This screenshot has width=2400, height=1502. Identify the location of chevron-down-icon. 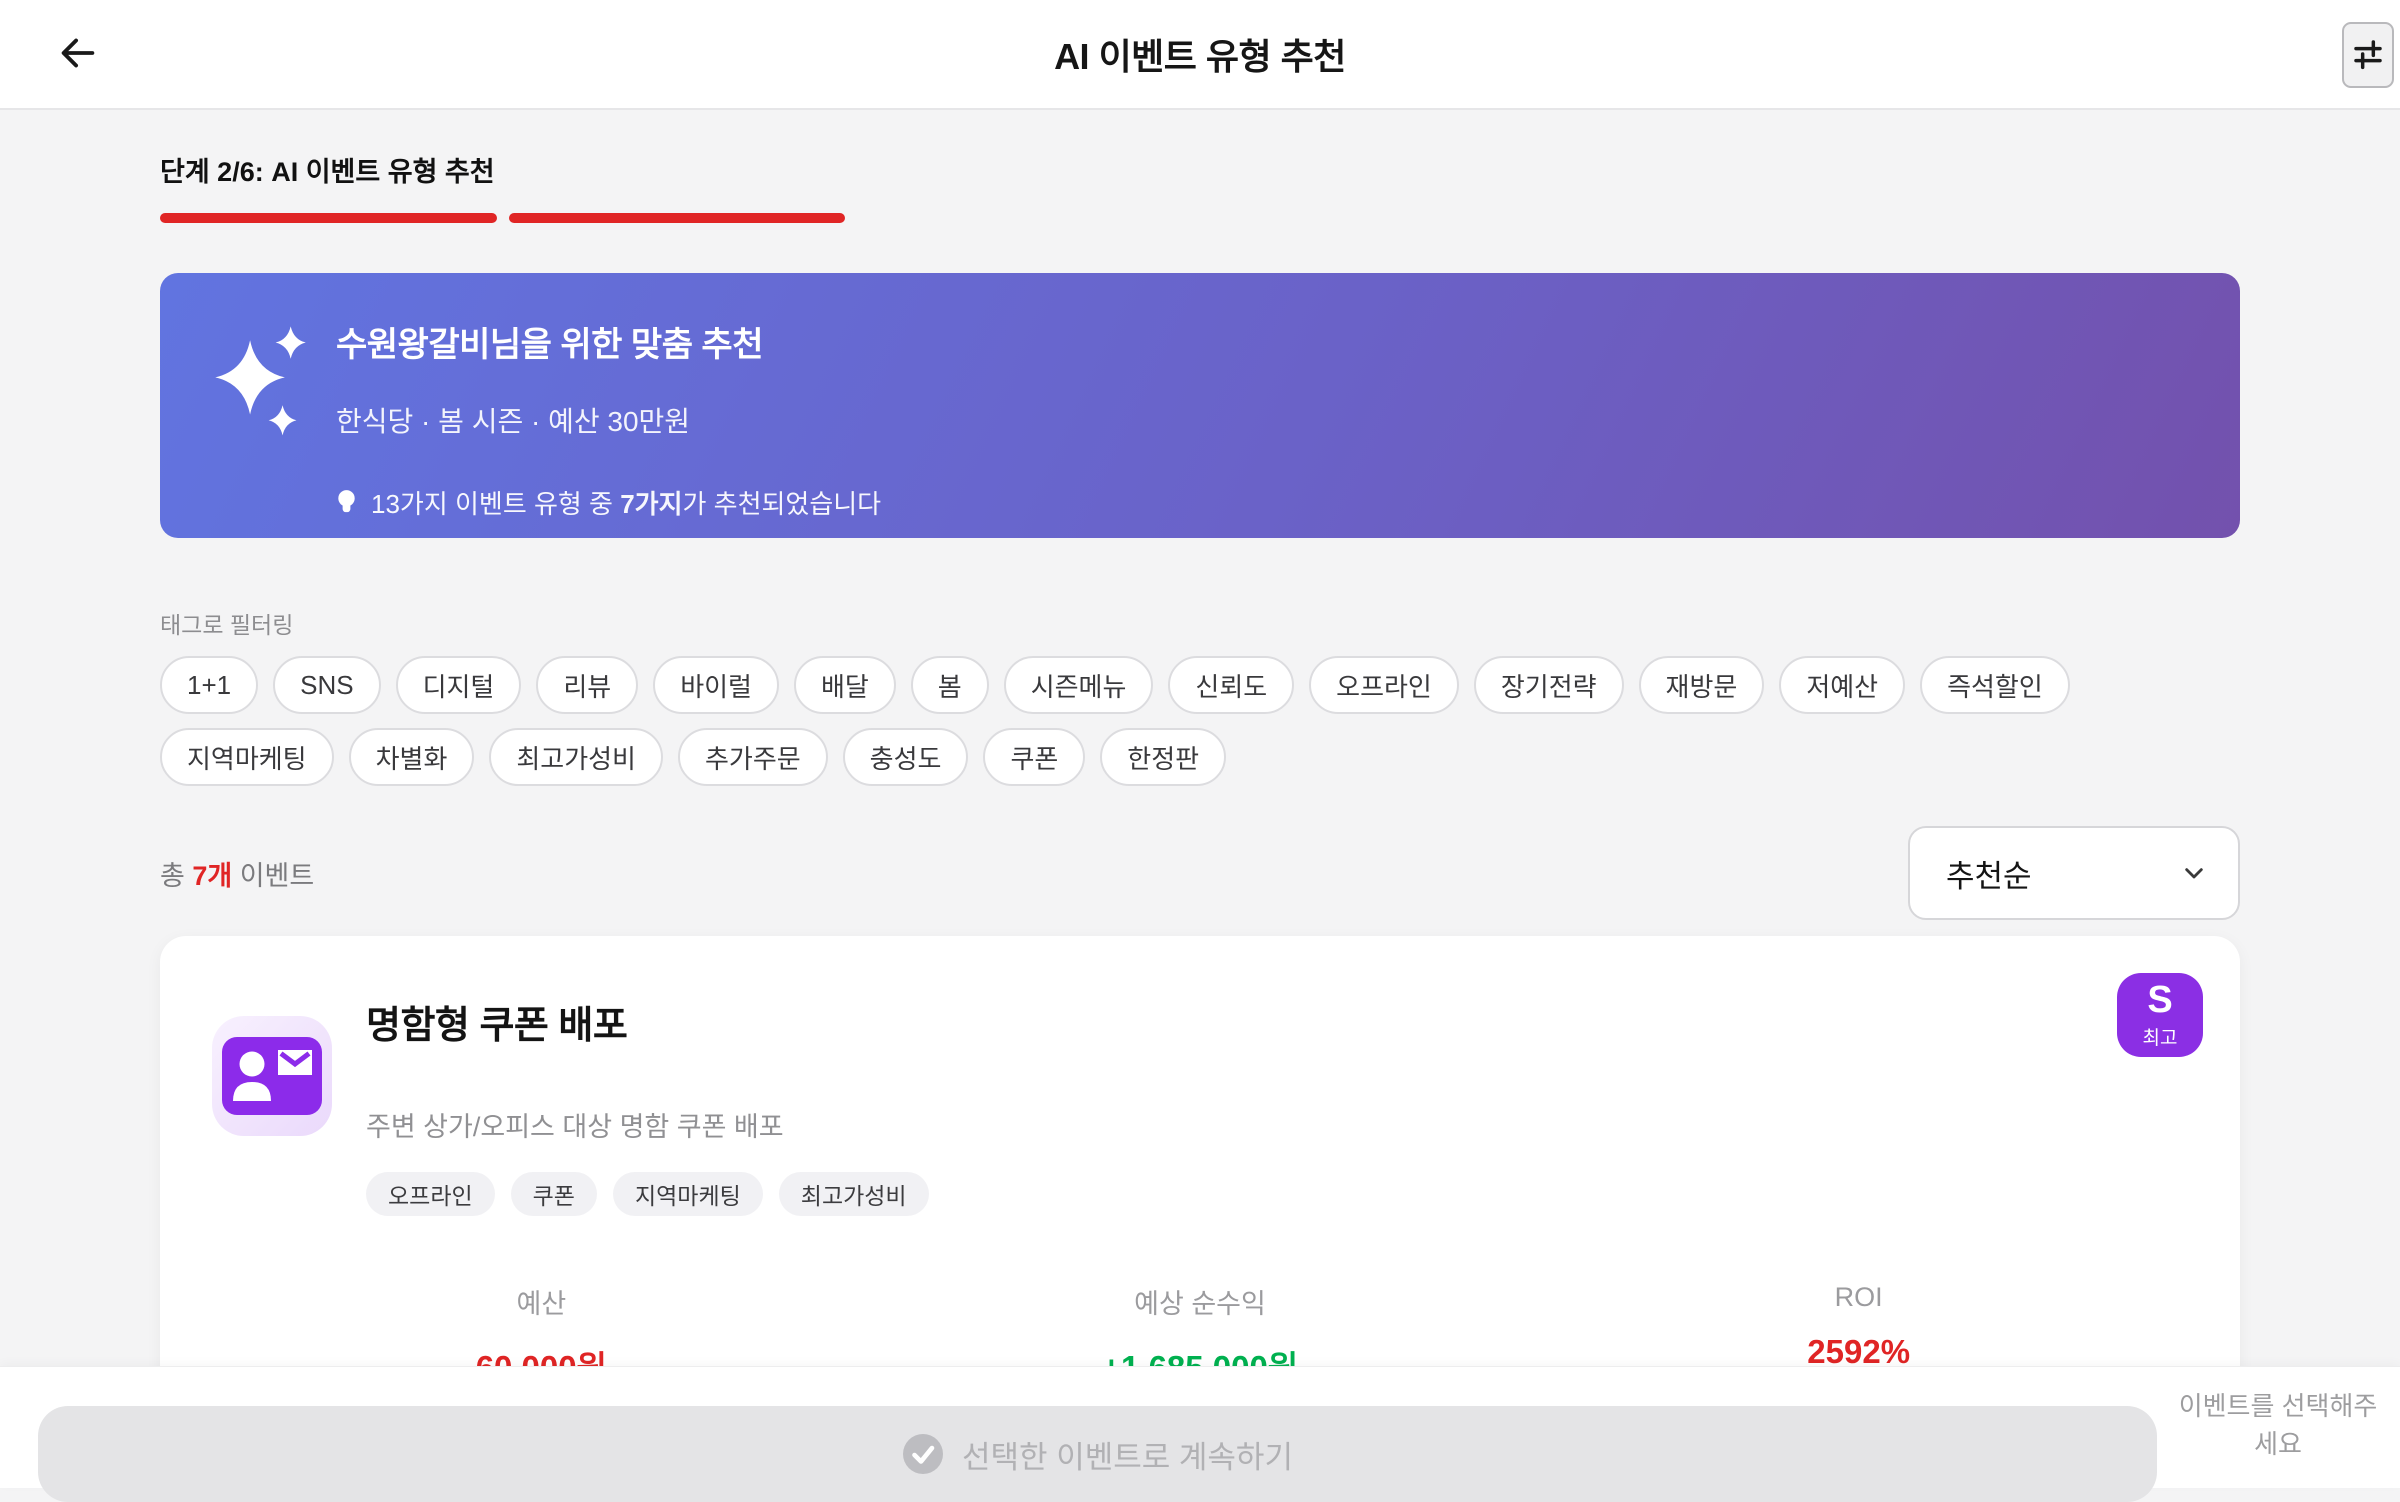
(2194, 873).